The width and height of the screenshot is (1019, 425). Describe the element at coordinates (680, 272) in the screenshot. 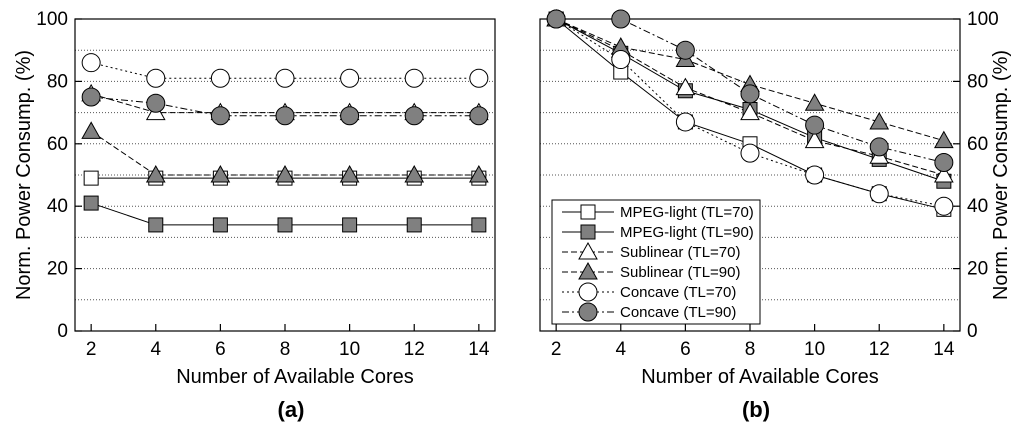

I see `legend-label: Sublinear (TL=90)` at that location.